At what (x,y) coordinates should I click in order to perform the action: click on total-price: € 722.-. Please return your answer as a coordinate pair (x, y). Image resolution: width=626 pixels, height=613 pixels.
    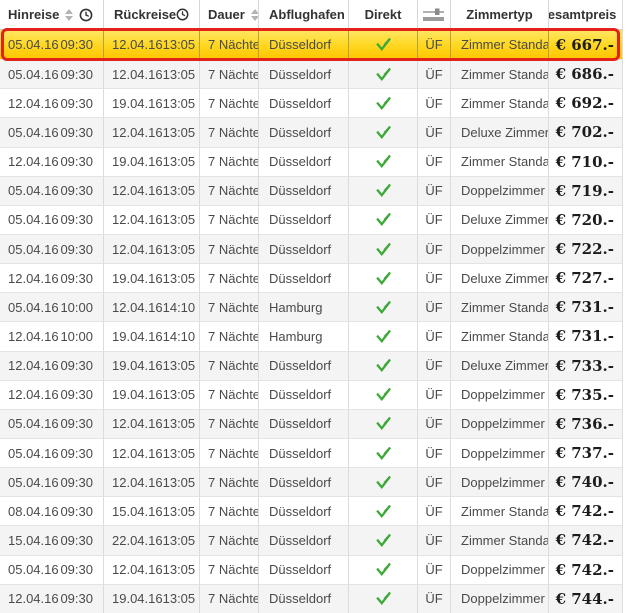
    Looking at the image, I should click on (584, 249).